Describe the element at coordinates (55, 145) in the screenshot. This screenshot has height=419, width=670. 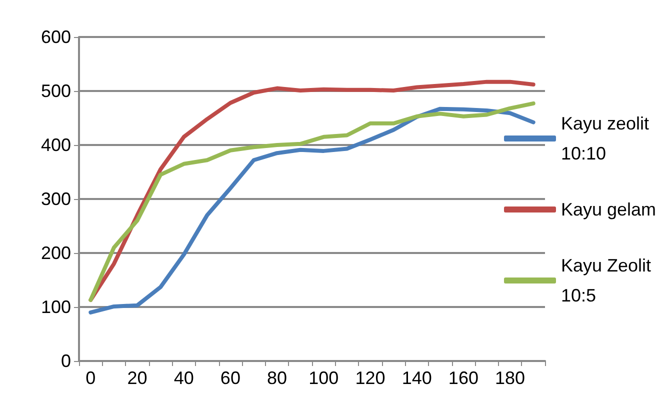
I see `y-tick-label: 400` at that location.